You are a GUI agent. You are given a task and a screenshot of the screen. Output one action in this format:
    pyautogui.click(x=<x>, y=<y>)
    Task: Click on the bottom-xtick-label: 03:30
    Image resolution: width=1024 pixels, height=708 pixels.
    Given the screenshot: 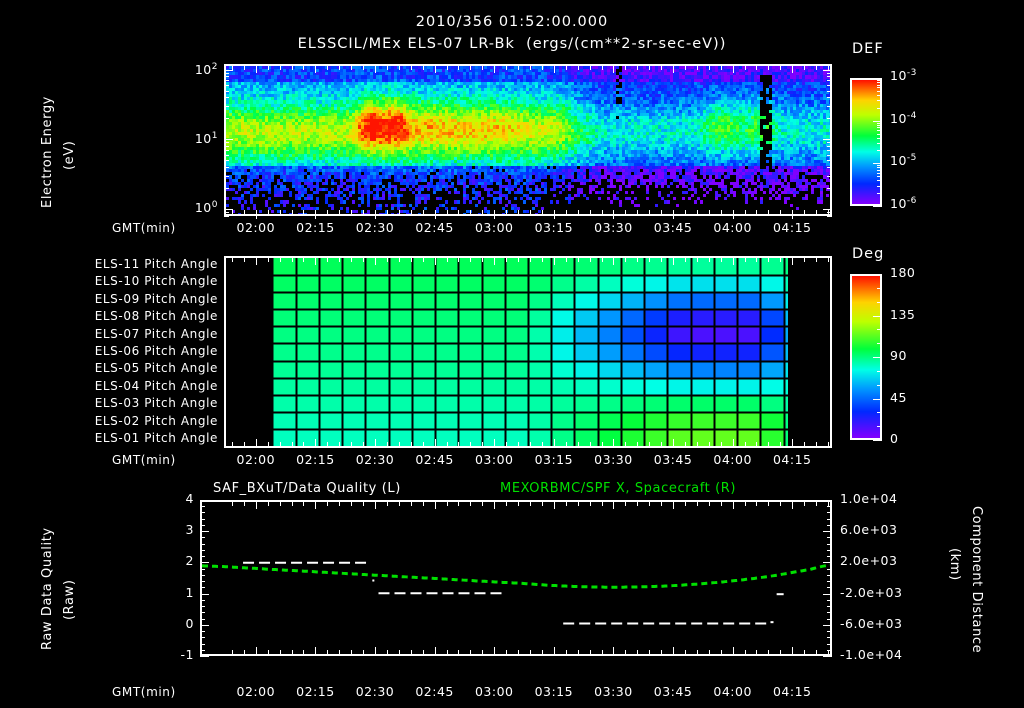 What is the action you would take?
    pyautogui.click(x=613, y=691)
    